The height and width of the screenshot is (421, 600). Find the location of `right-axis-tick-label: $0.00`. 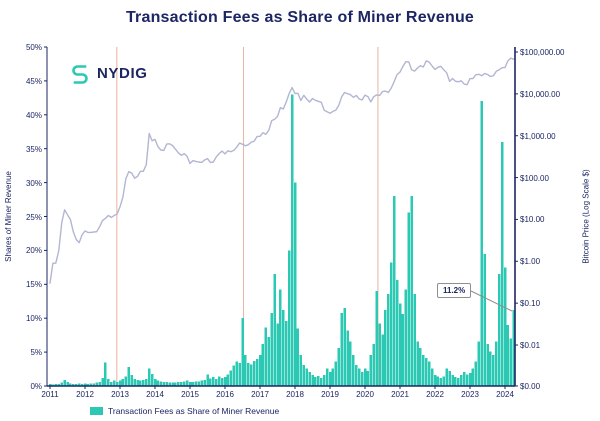

right-axis-tick-label: $0.00 is located at coordinates (530, 386).